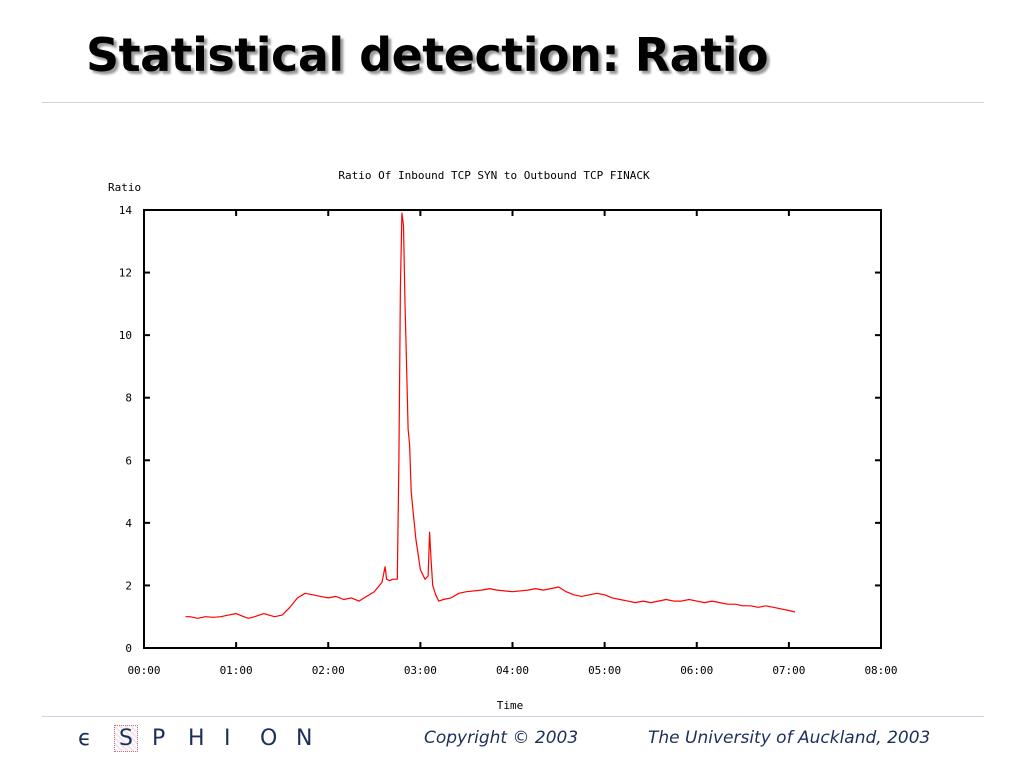 The height and width of the screenshot is (768, 1024). Describe the element at coordinates (880, 670) in the screenshot. I see `x-tick-label: 08:00` at that location.